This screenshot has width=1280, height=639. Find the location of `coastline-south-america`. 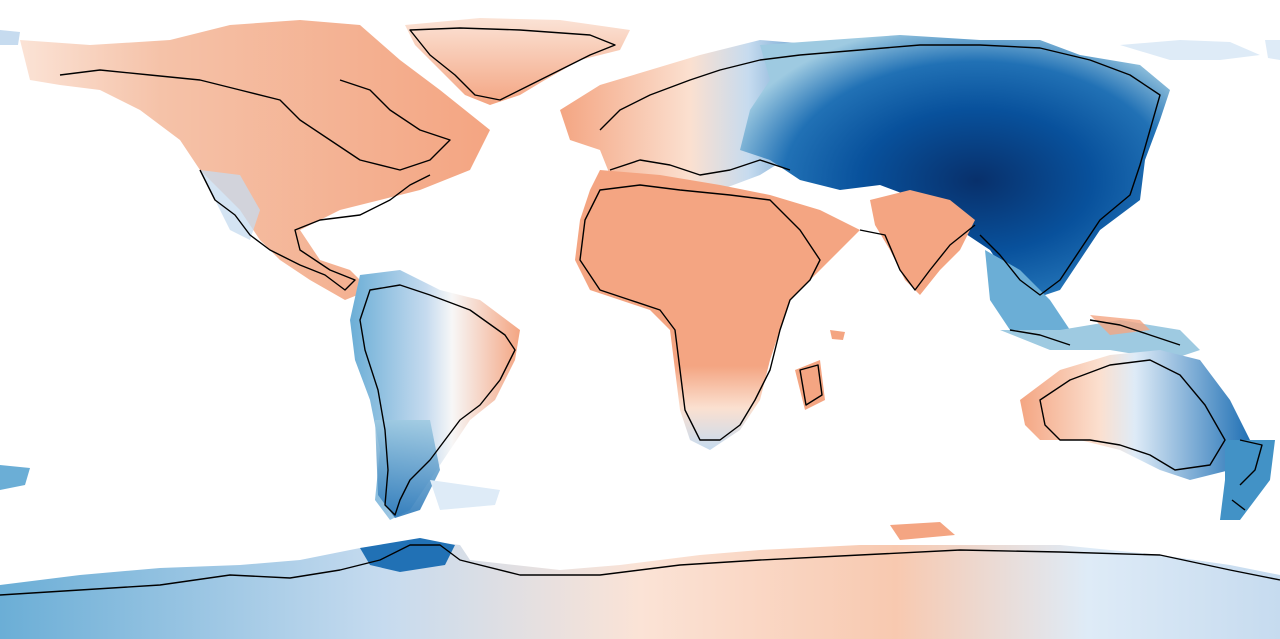

coastline-south-america is located at coordinates (437, 400).